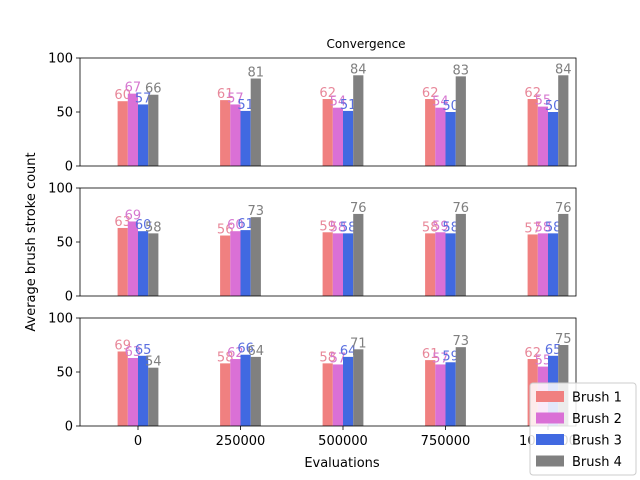  I want to click on bar-panel1-series1-cat3, so click(327, 132).